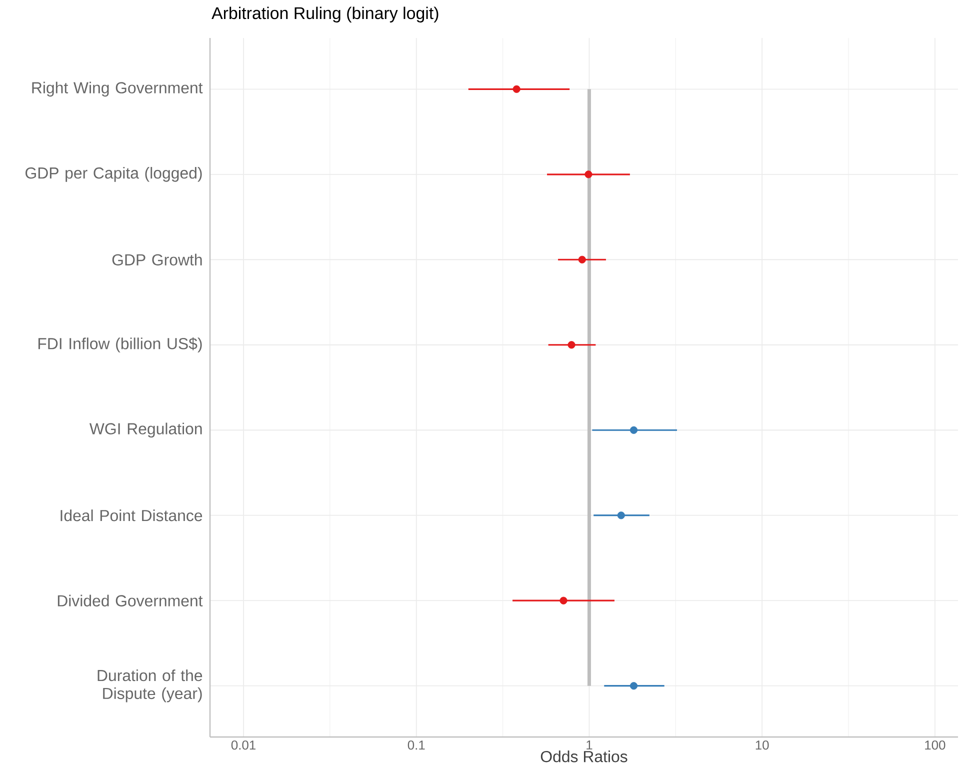  Describe the element at coordinates (325, 14) in the screenshot. I see `chart-title: Arbitration Ruling (binary logit)` at that location.